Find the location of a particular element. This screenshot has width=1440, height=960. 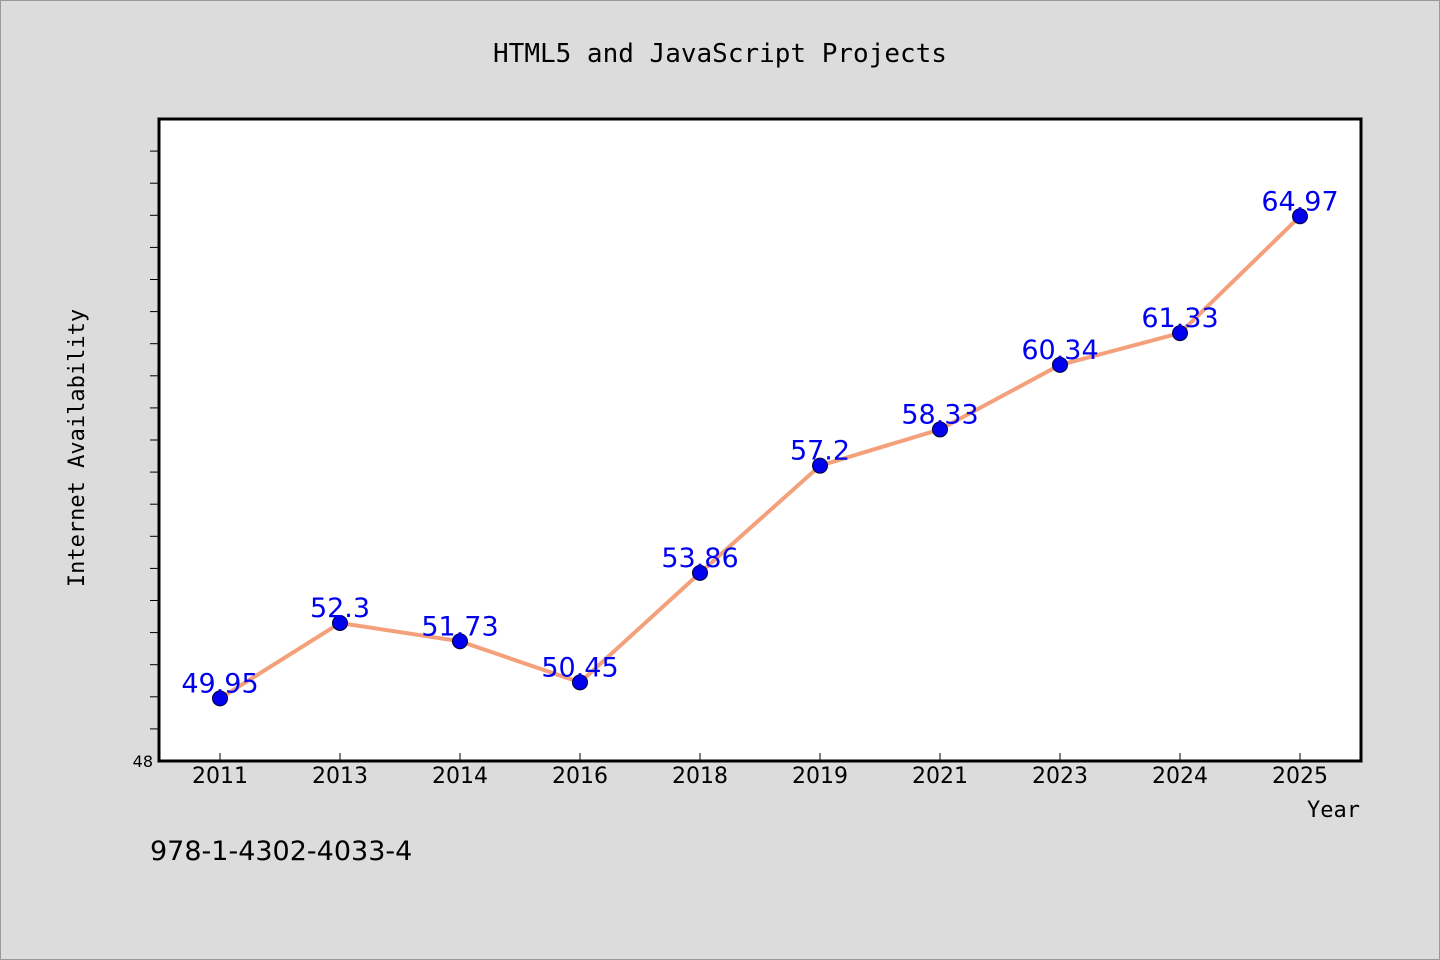

x-tick-label: 2013 is located at coordinates (340, 776).